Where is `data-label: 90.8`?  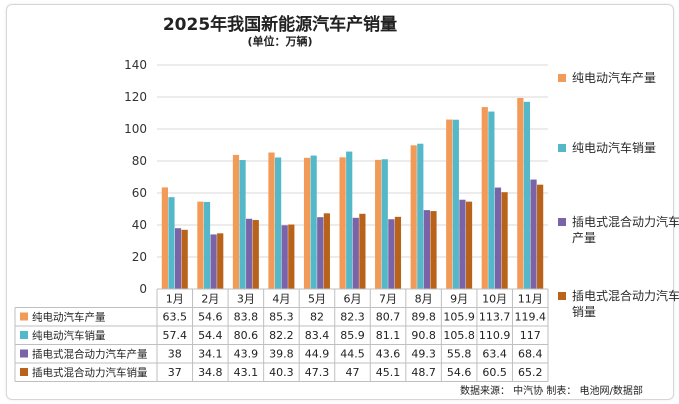
data-label: 90.8 is located at coordinates (423, 335).